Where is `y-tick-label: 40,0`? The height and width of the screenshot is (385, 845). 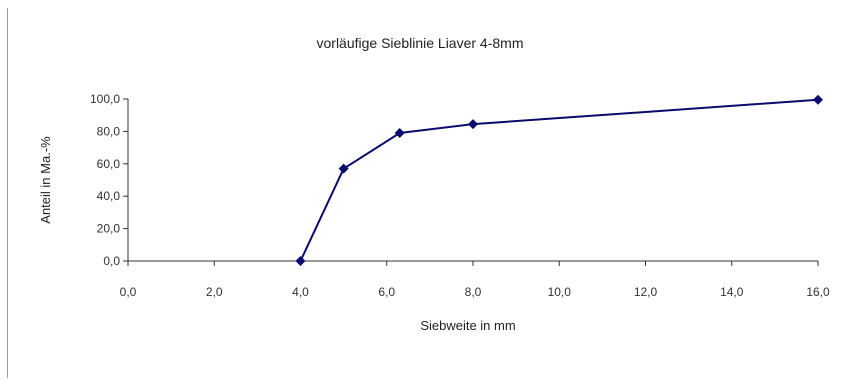 y-tick-label: 40,0 is located at coordinates (109, 196).